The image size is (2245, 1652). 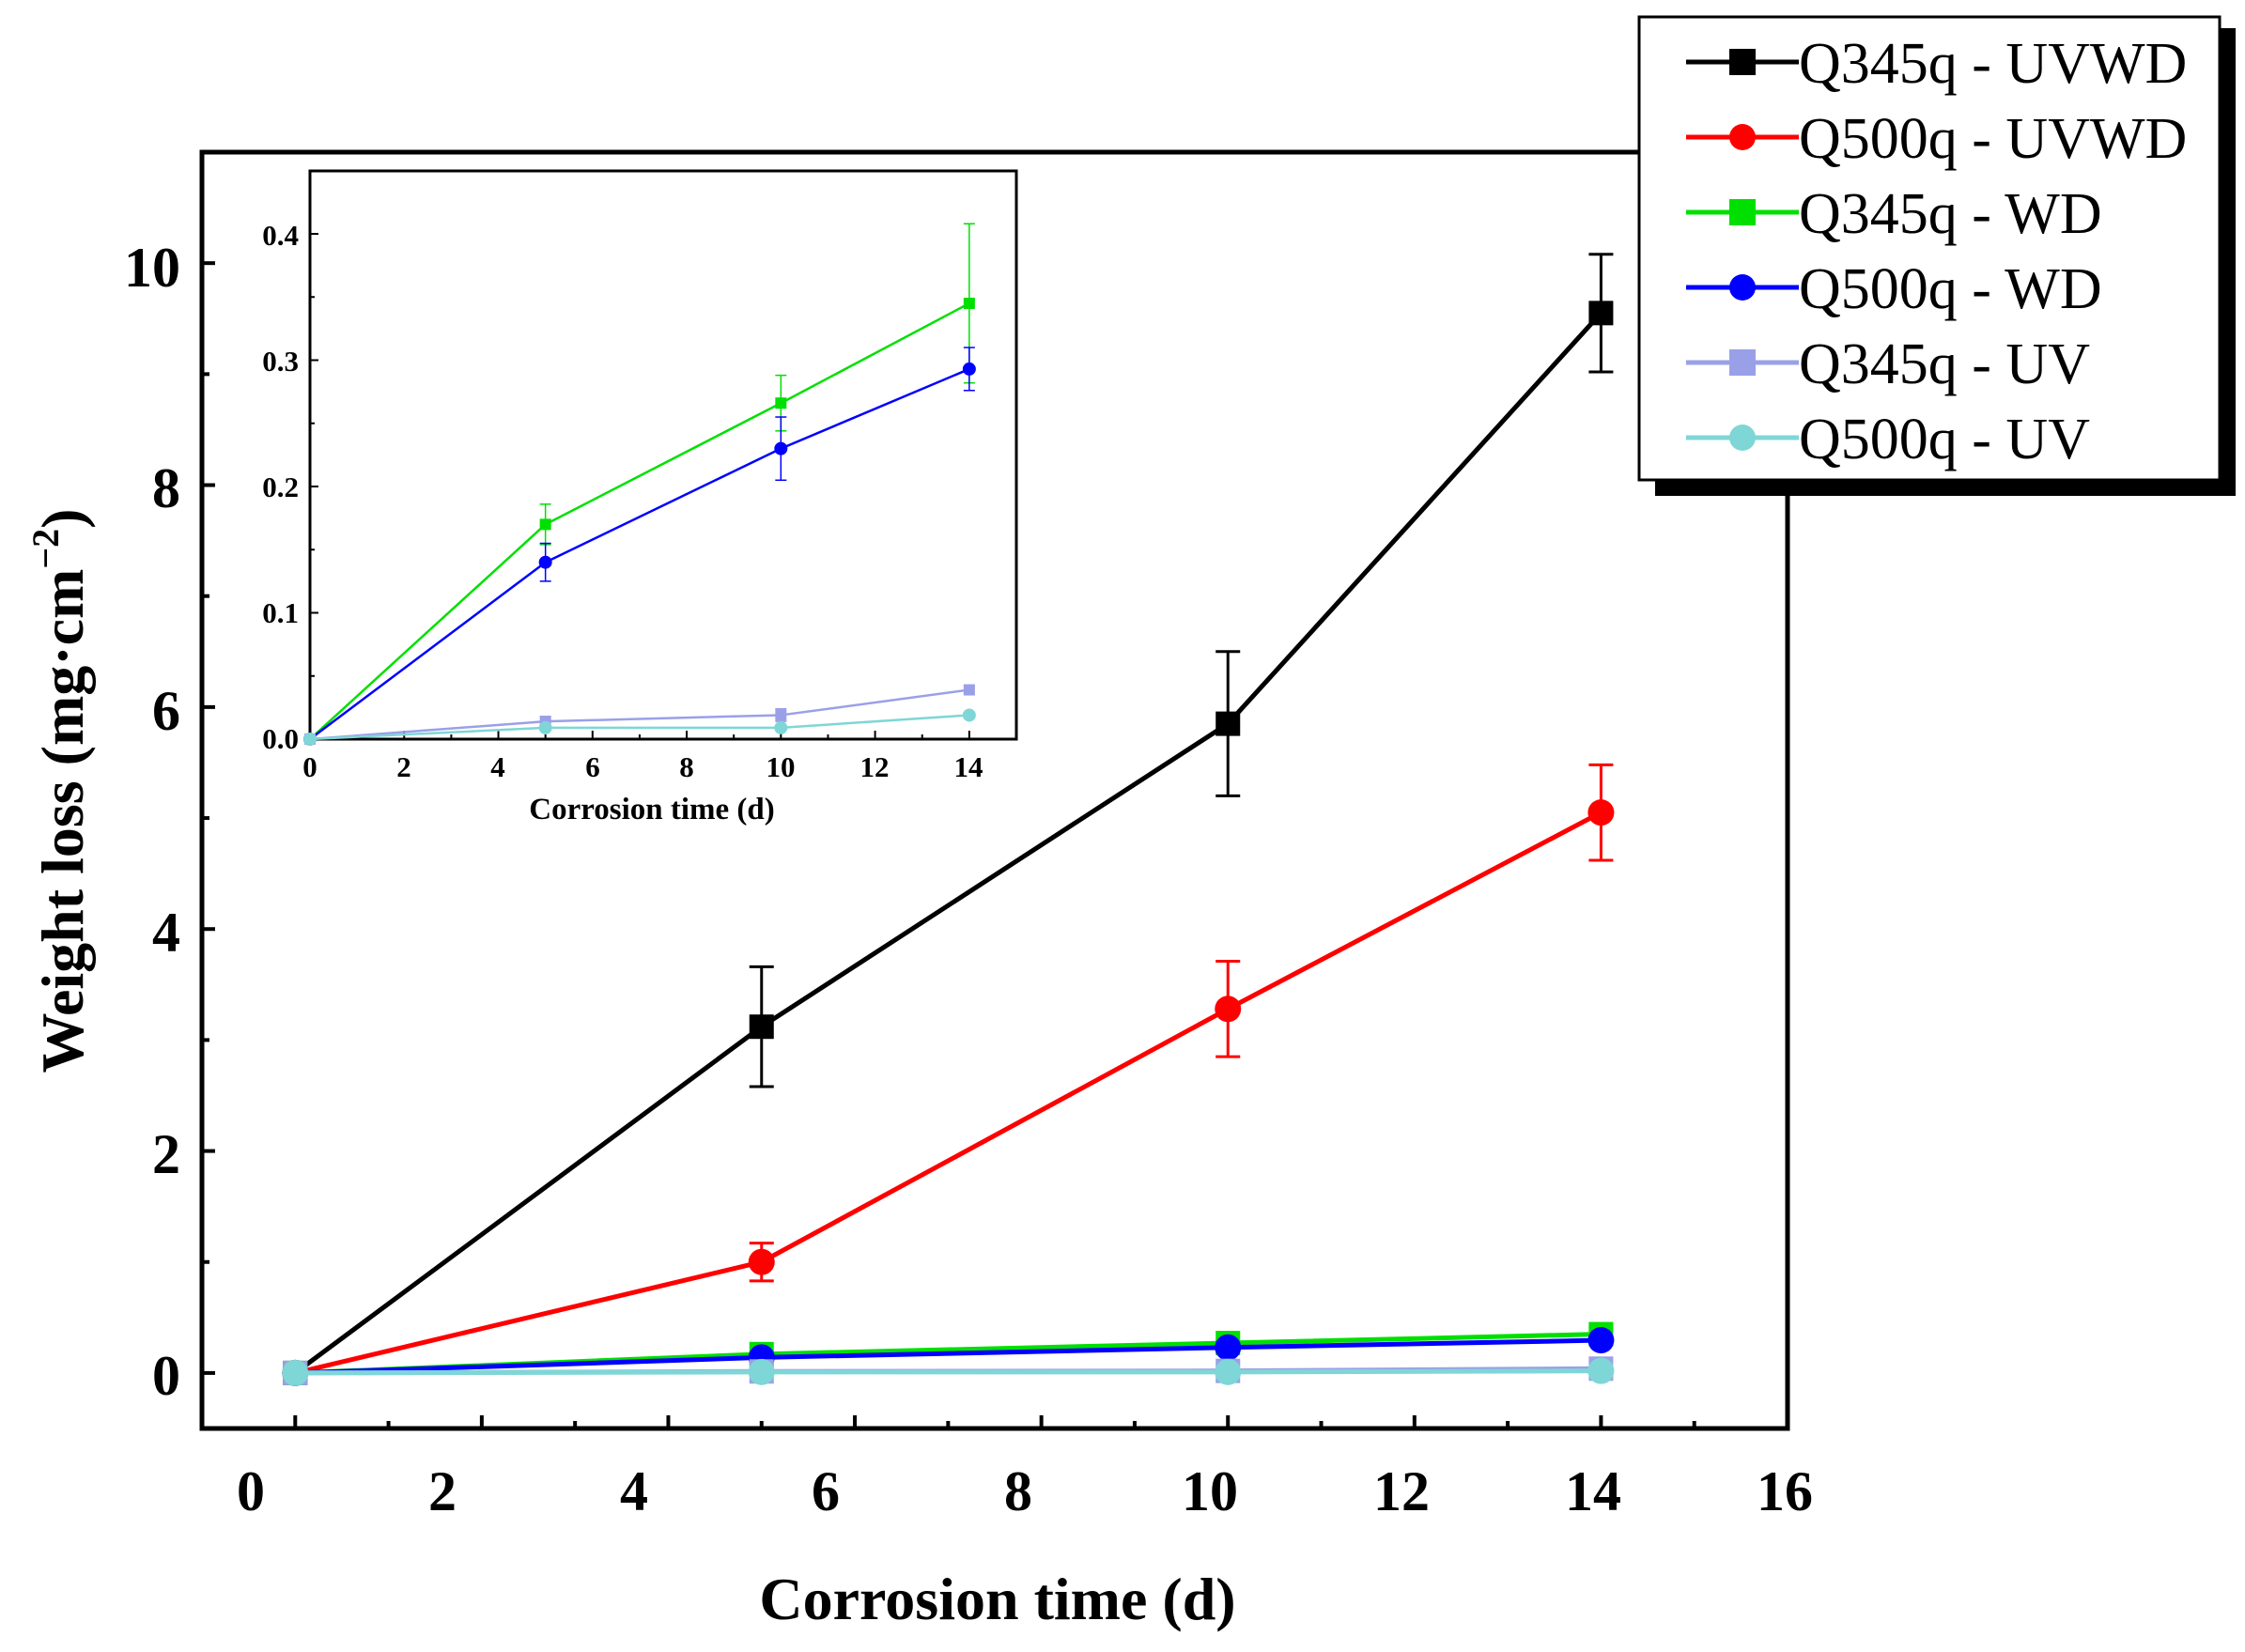 What do you see at coordinates (875, 766) in the screenshot?
I see `inset-x-tick-label: 12` at bounding box center [875, 766].